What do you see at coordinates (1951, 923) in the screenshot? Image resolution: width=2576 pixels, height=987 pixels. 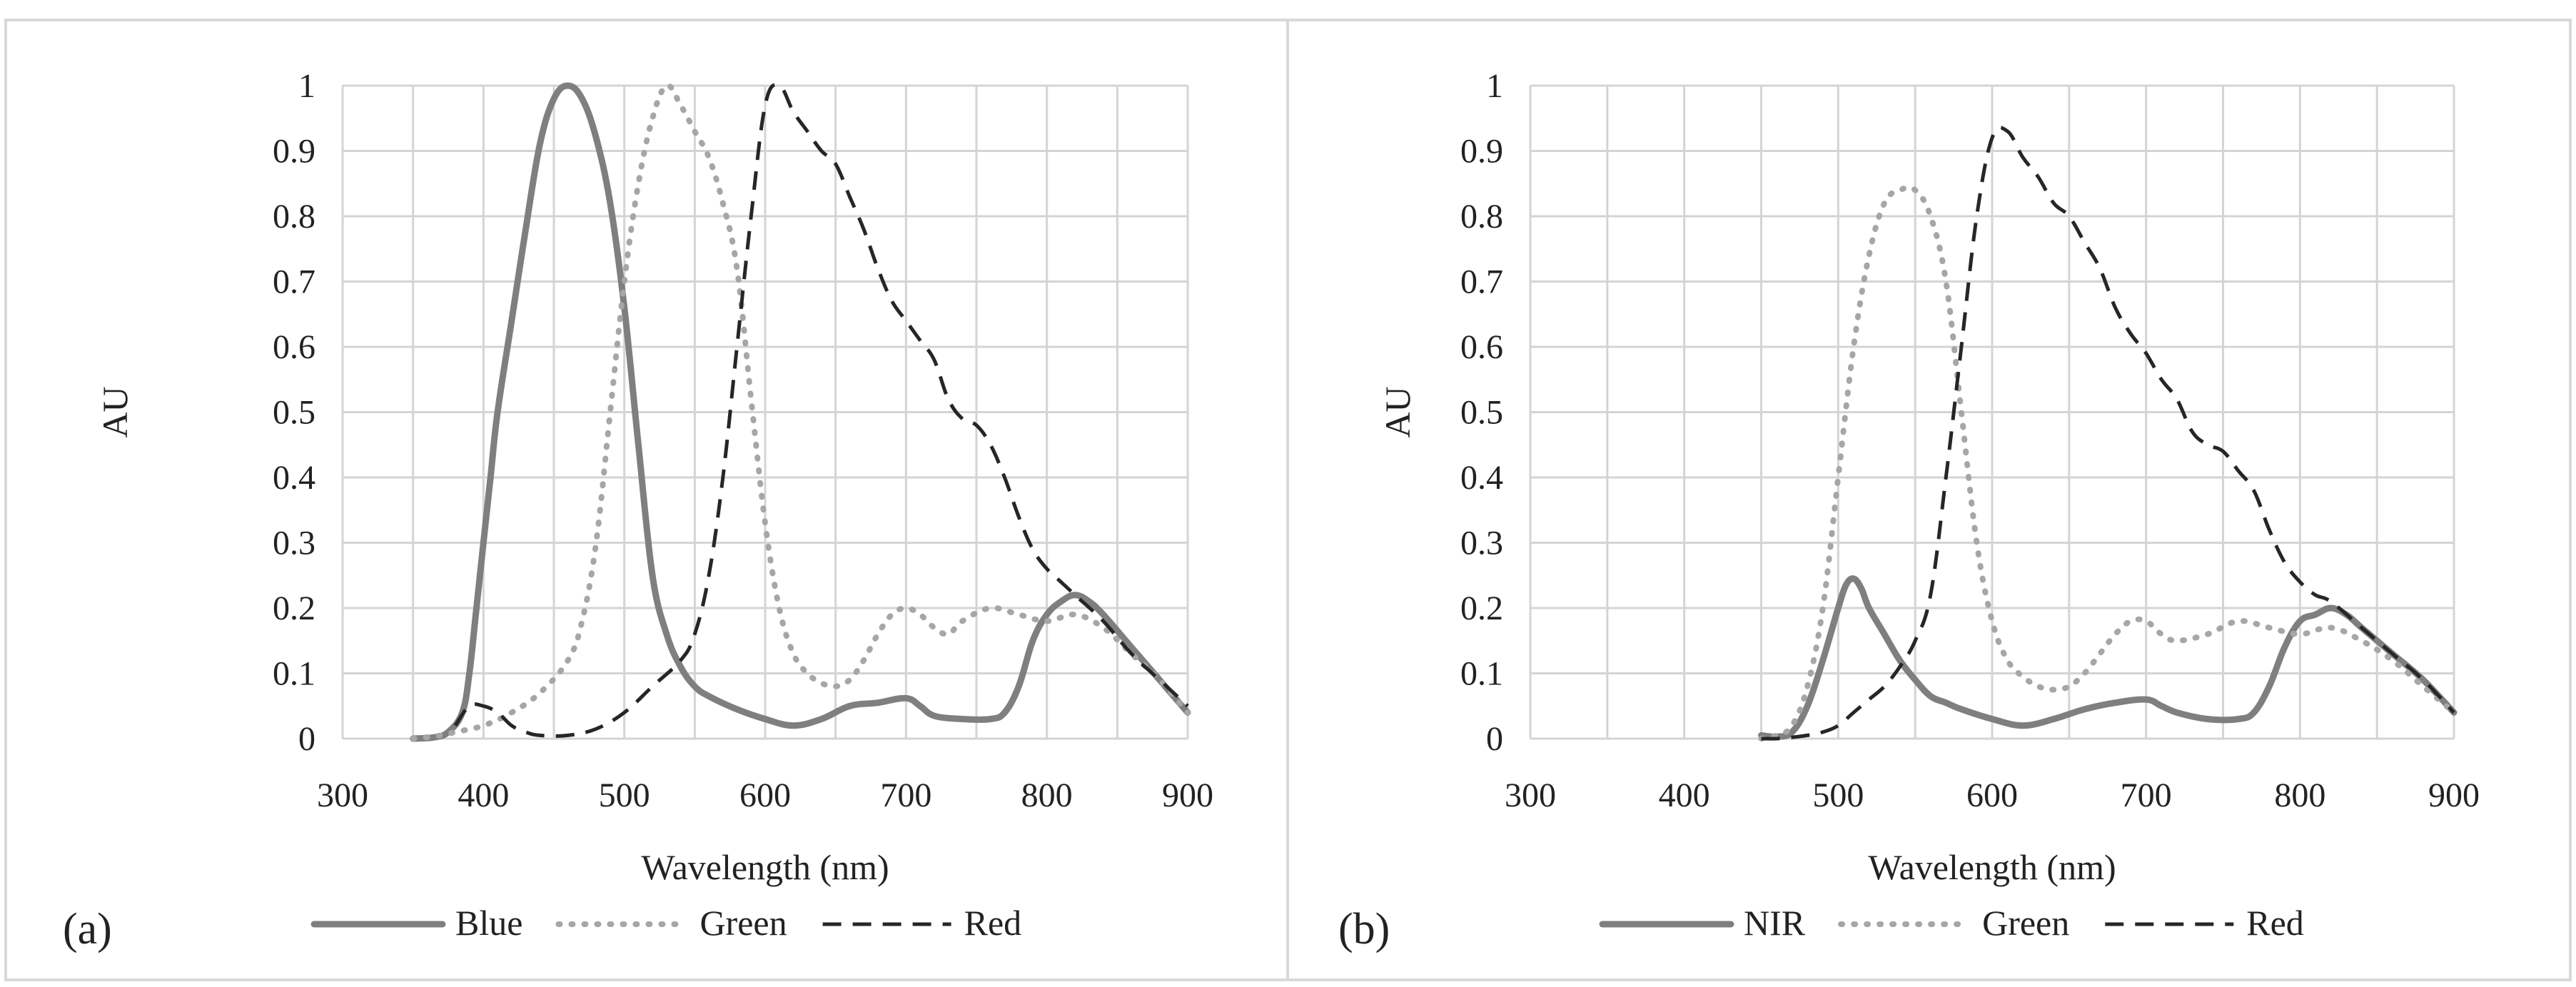 I see `legend: NIR Green Red` at bounding box center [1951, 923].